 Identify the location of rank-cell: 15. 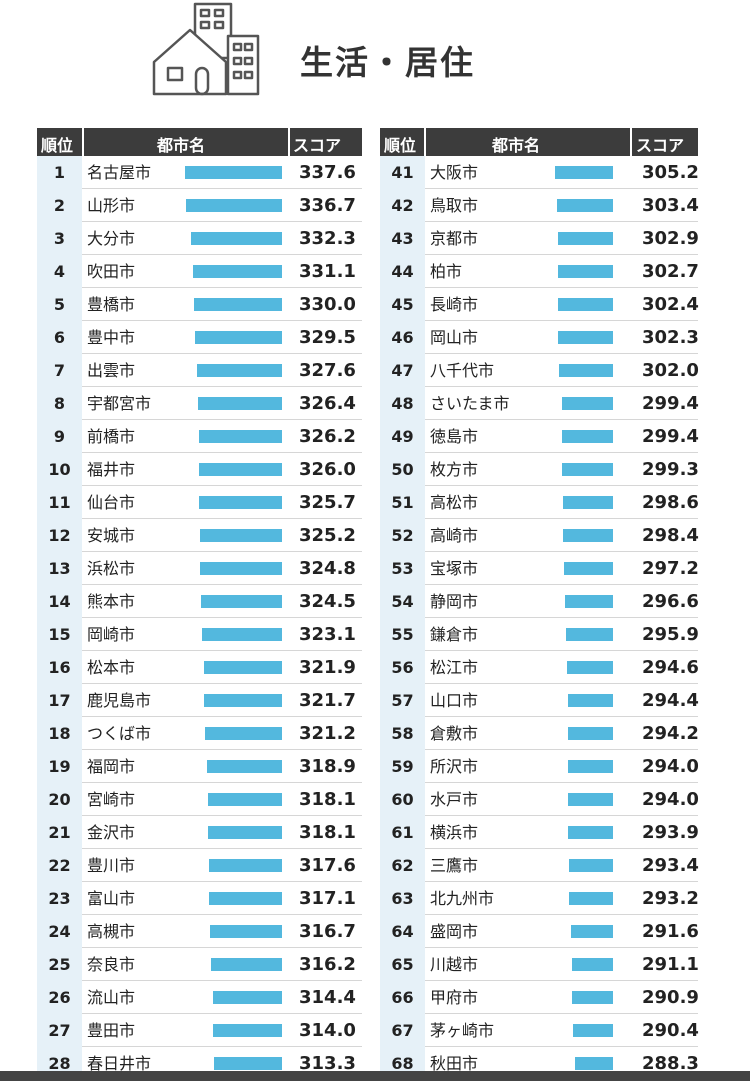
(59, 634).